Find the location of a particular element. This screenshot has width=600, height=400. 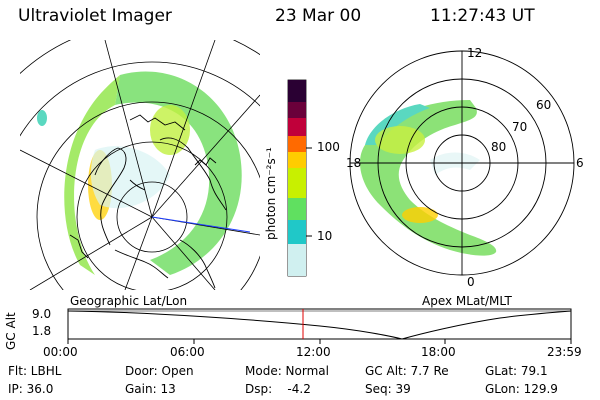

door-info: Door: Open is located at coordinates (159, 371).